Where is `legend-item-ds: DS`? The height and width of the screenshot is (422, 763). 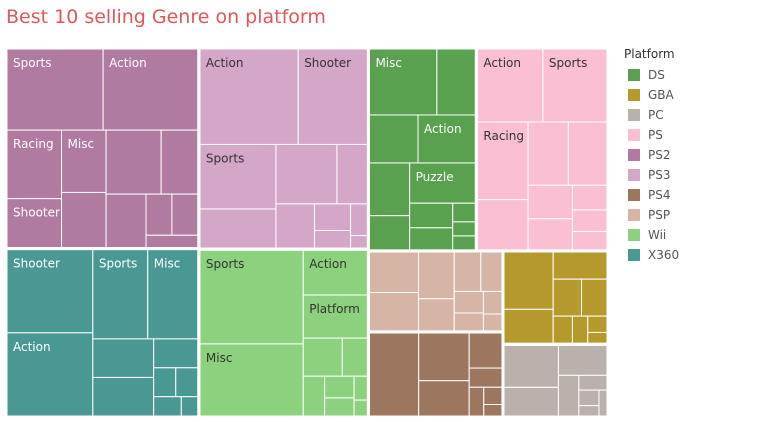
legend-item-ds: DS is located at coordinates (651, 75).